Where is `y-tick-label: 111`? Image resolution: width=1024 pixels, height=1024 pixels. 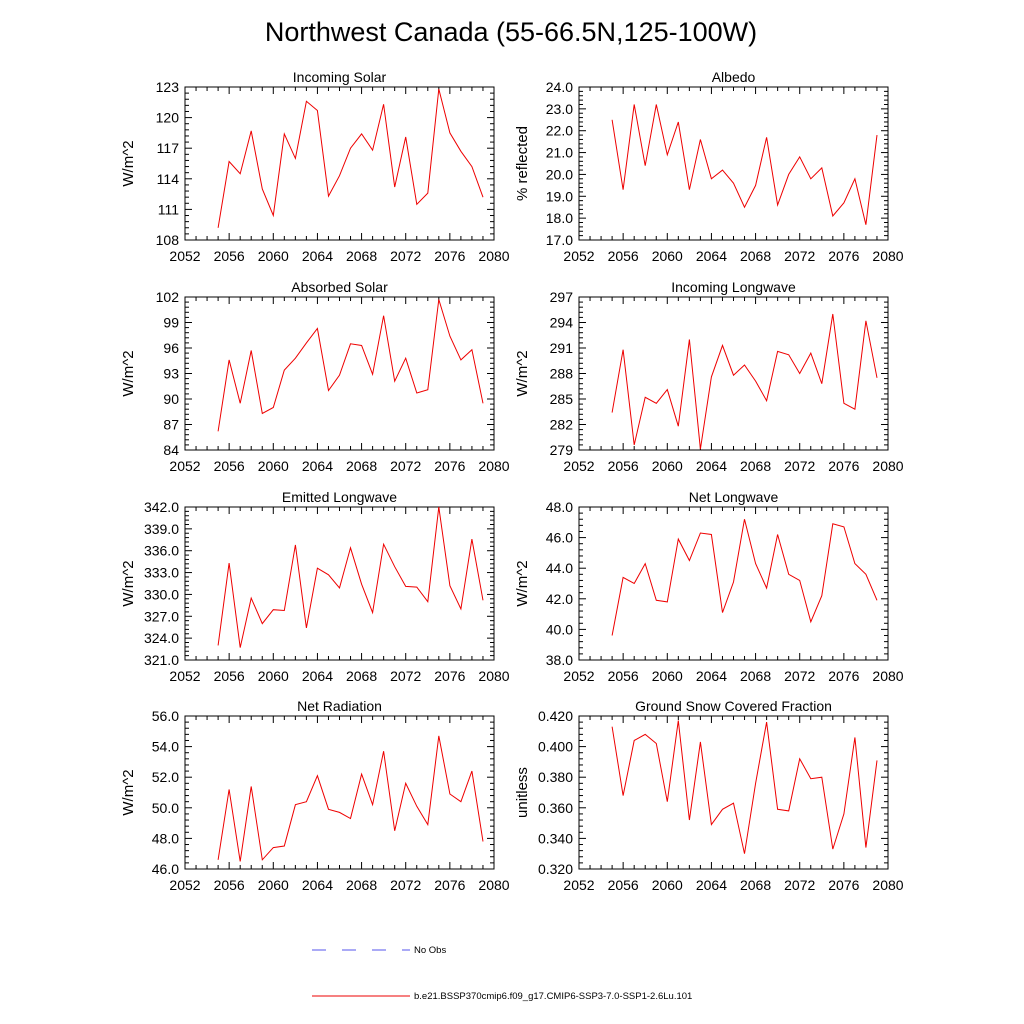
y-tick-label: 111 is located at coordinates (168, 209).